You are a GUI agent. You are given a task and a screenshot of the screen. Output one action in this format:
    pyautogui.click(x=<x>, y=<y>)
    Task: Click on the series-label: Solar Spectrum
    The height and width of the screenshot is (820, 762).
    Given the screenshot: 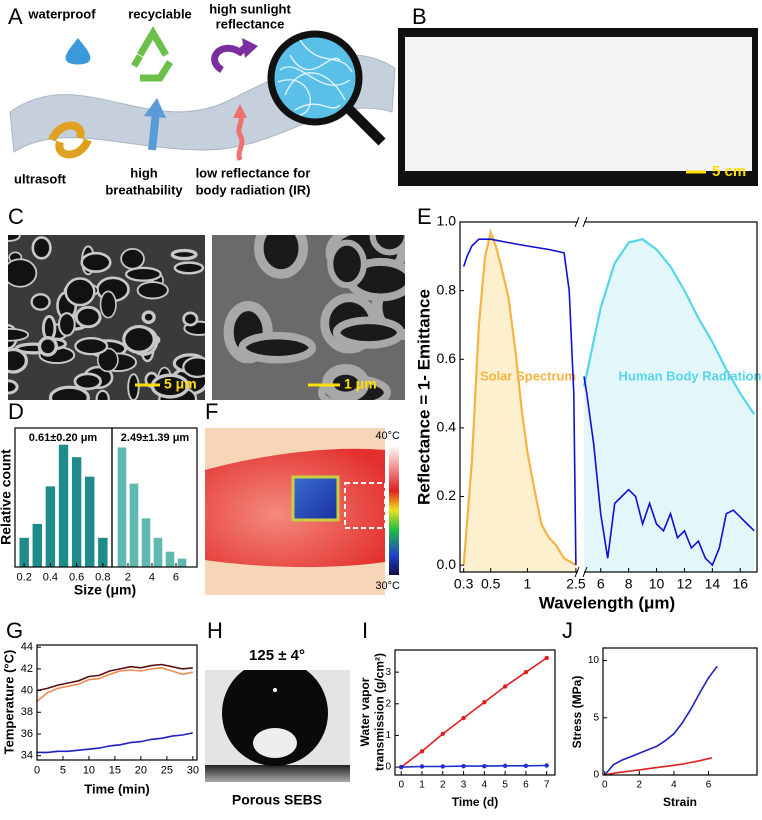 What is the action you would take?
    pyautogui.click(x=528, y=375)
    